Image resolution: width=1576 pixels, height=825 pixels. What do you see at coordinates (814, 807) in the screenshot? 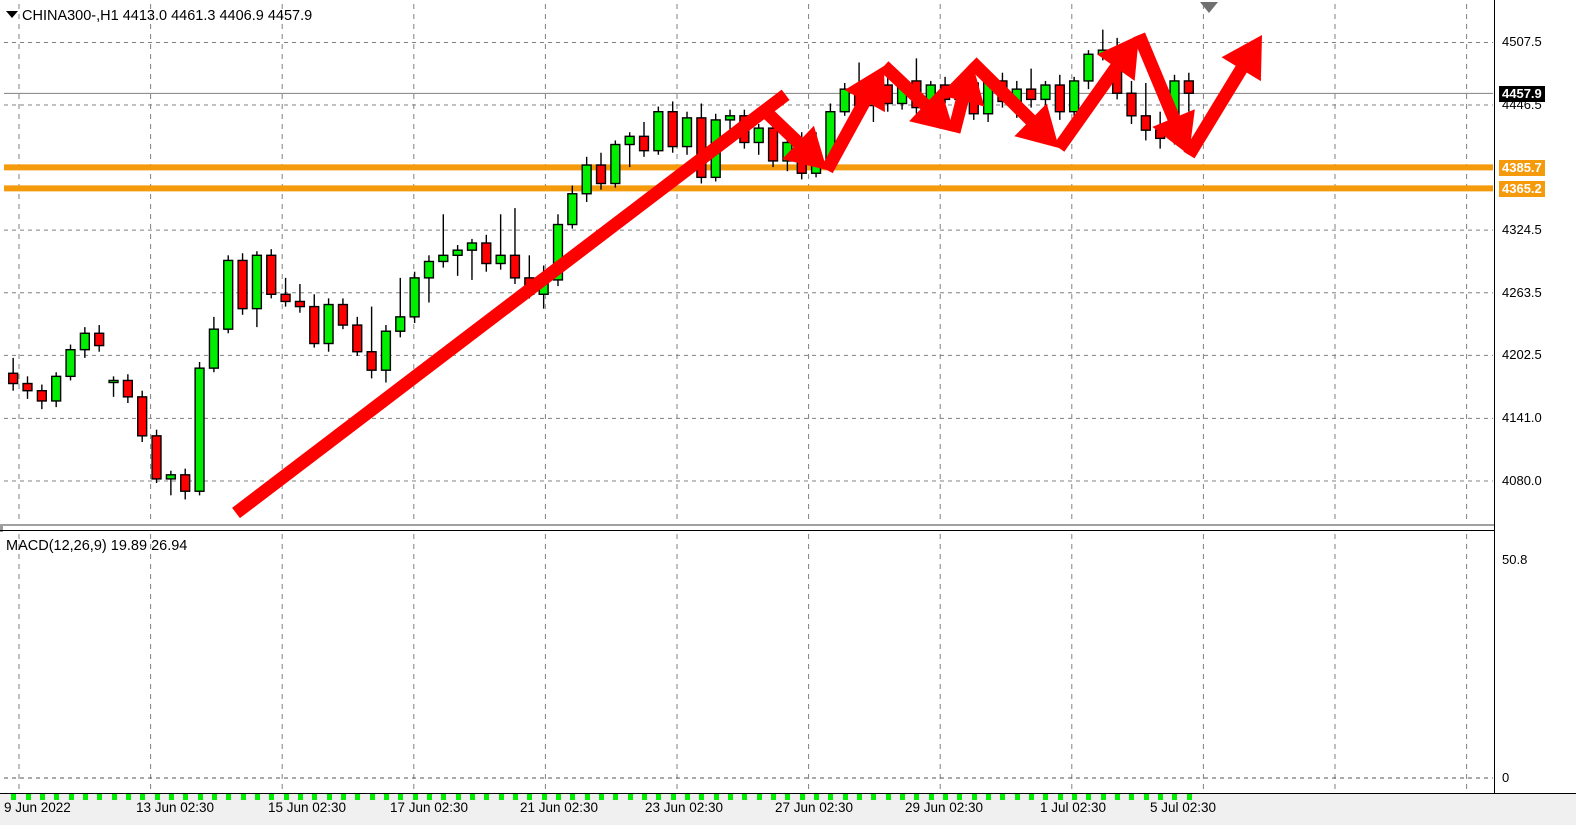
I see `time-axis-tick: 27 Jun 02:30` at bounding box center [814, 807].